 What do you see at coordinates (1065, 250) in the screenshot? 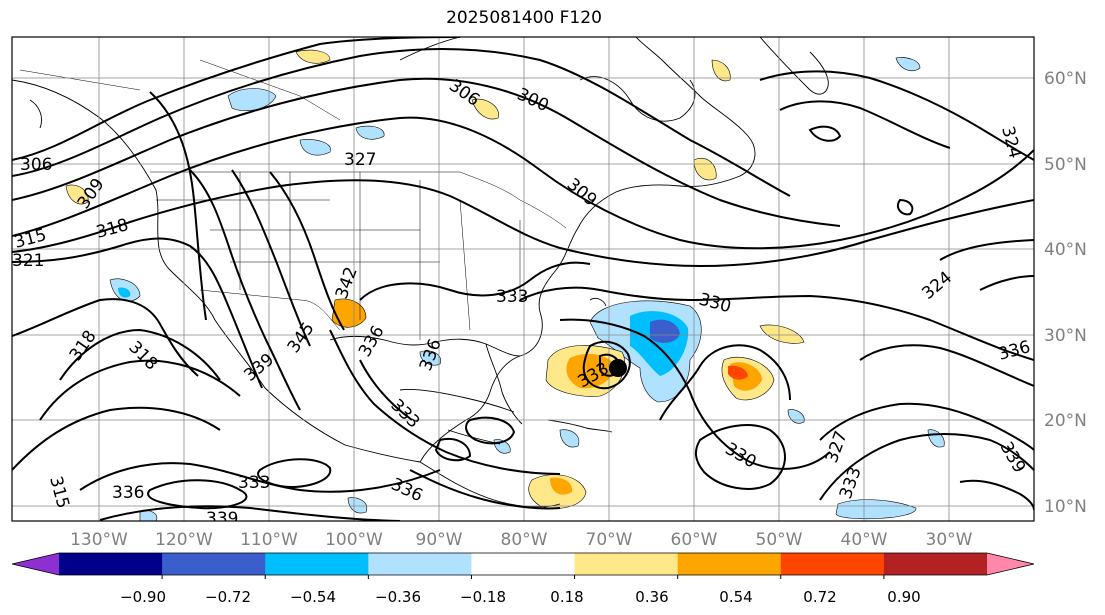
I see `latitude-label: 40°N` at bounding box center [1065, 250].